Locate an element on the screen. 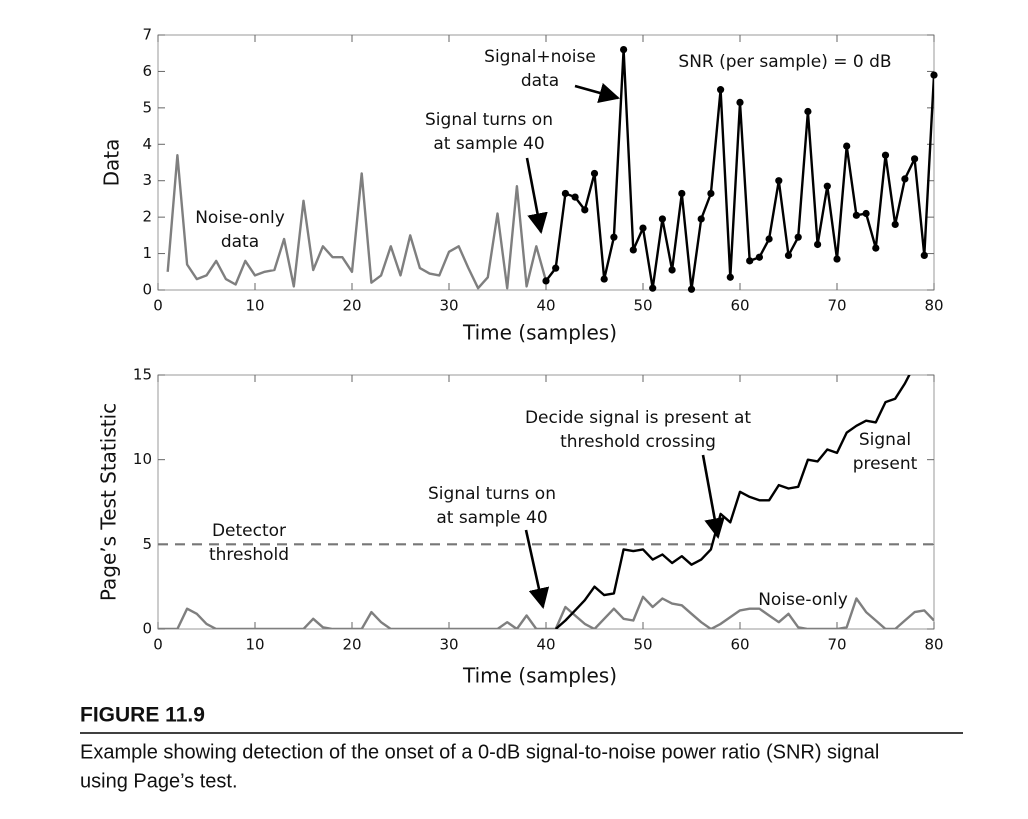 Image resolution: width=1028 pixels, height=819 pixels. figure-label: FIGURE 11.9 is located at coordinates (142, 715).